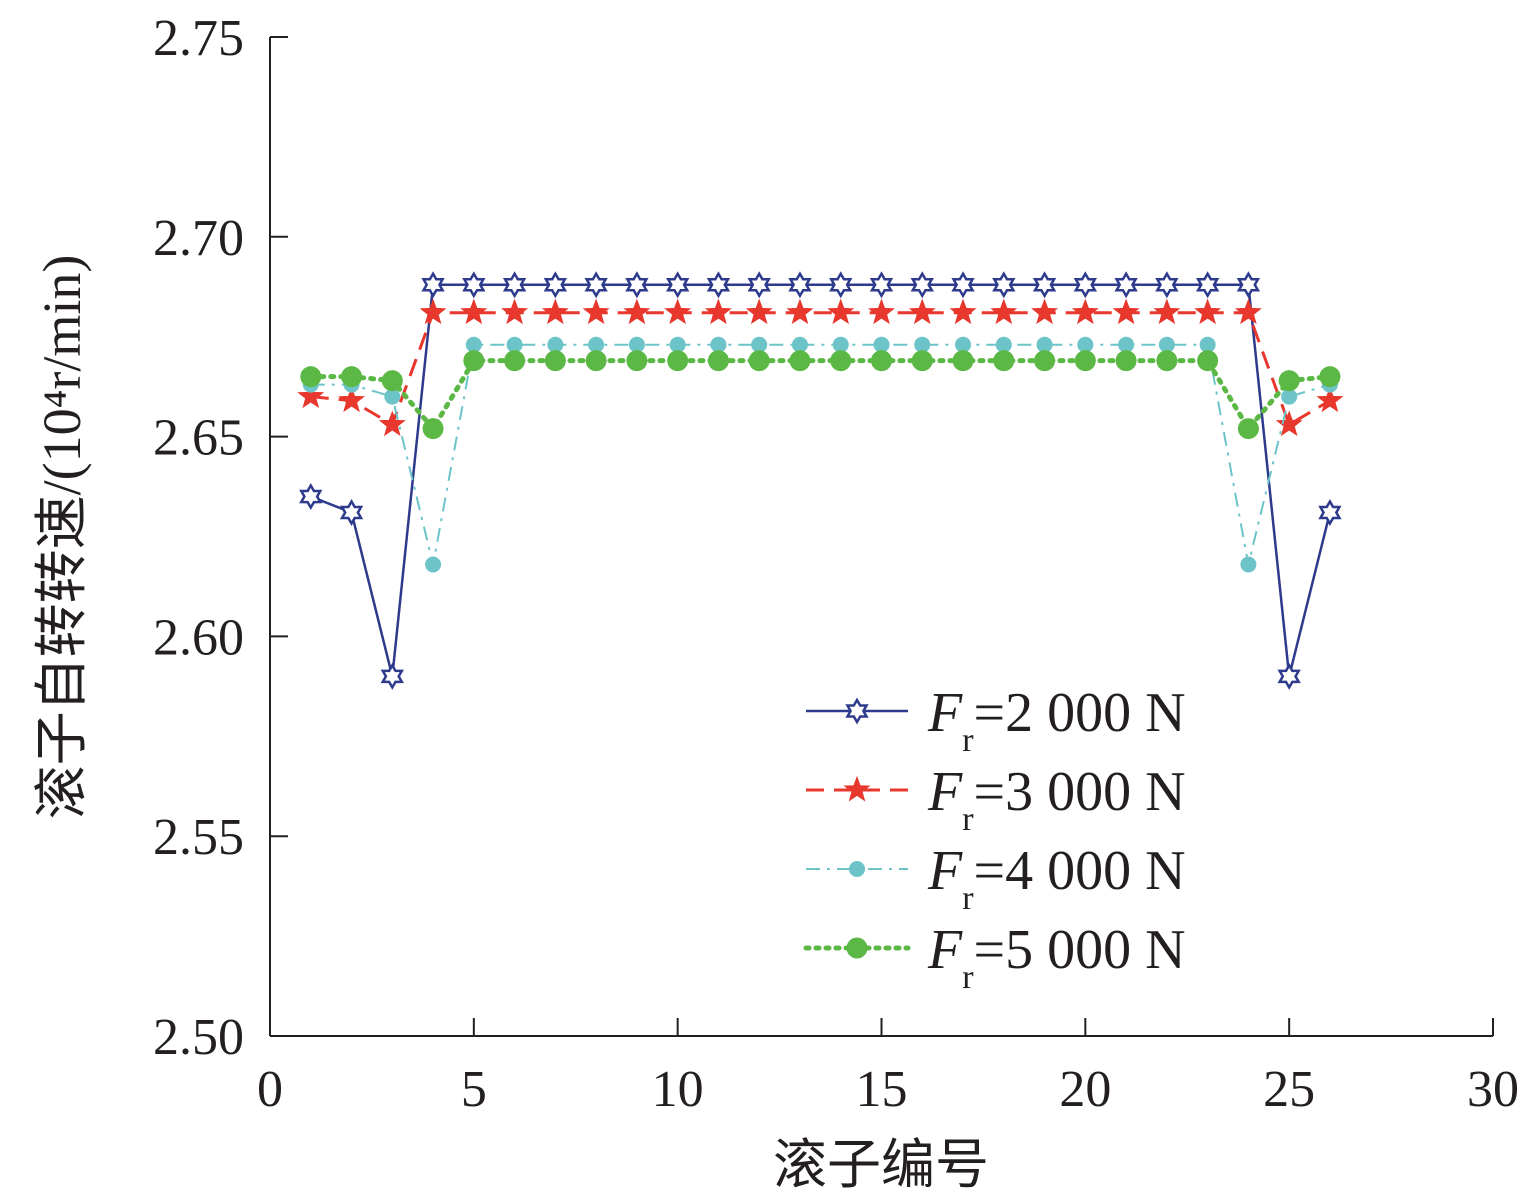  Describe the element at coordinates (474, 1089) in the screenshot. I see `x-tick-label: 5` at that location.